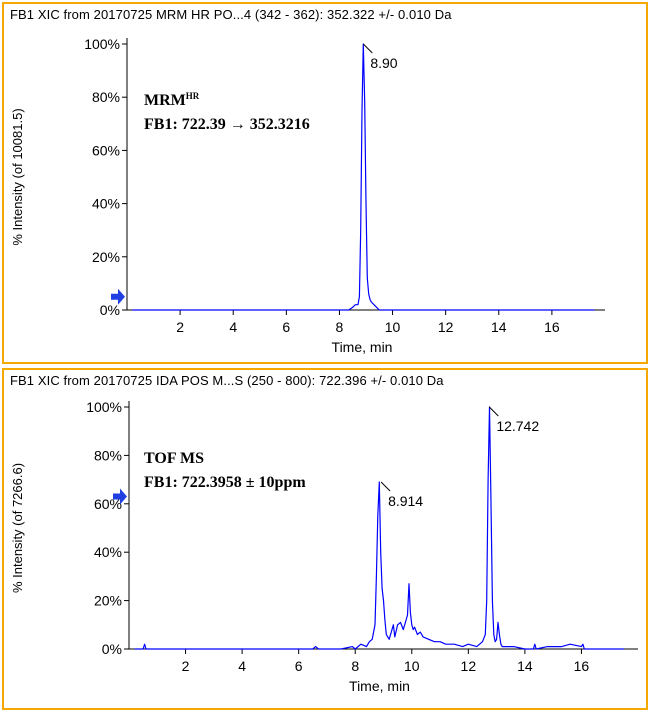 Image resolution: width=652 pixels, height=712 pixels. I want to click on annotation-line2: FB1: 722.39 → 352.3216, so click(227, 124).